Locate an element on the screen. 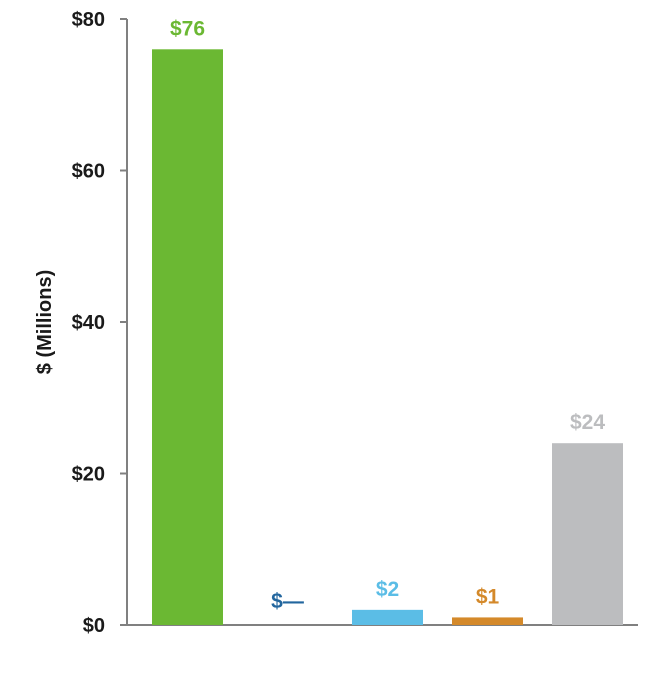  y-tick-label: $0 is located at coordinates (94, 626).